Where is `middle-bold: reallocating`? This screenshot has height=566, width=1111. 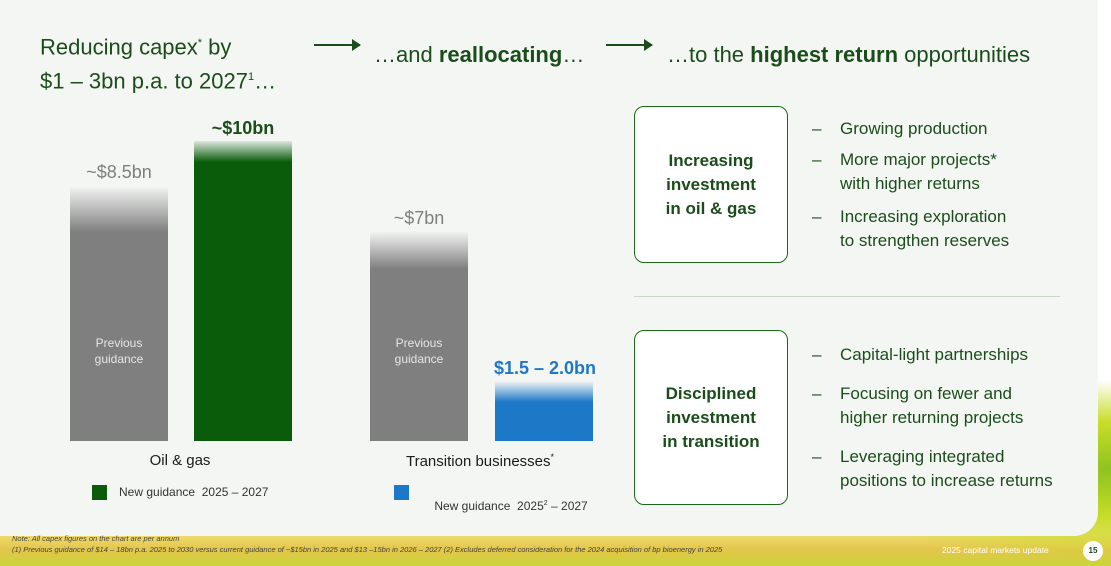
middle-bold: reallocating is located at coordinates (500, 54).